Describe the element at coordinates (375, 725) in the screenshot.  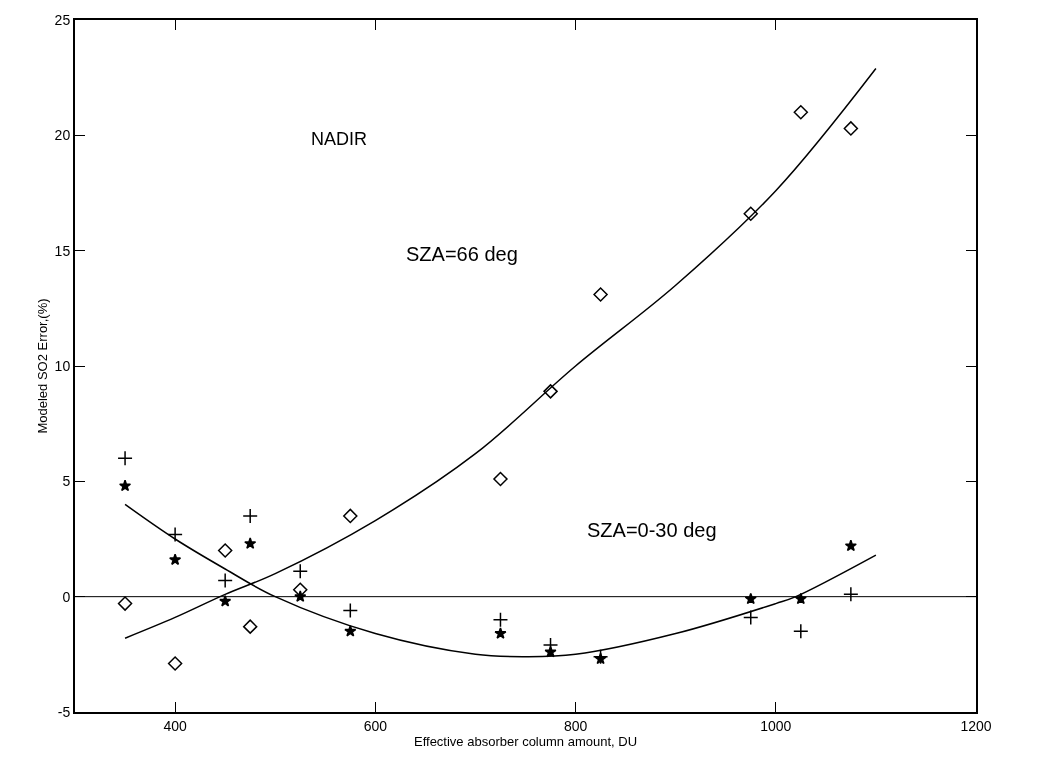
I see `x-tick-label: 600` at that location.